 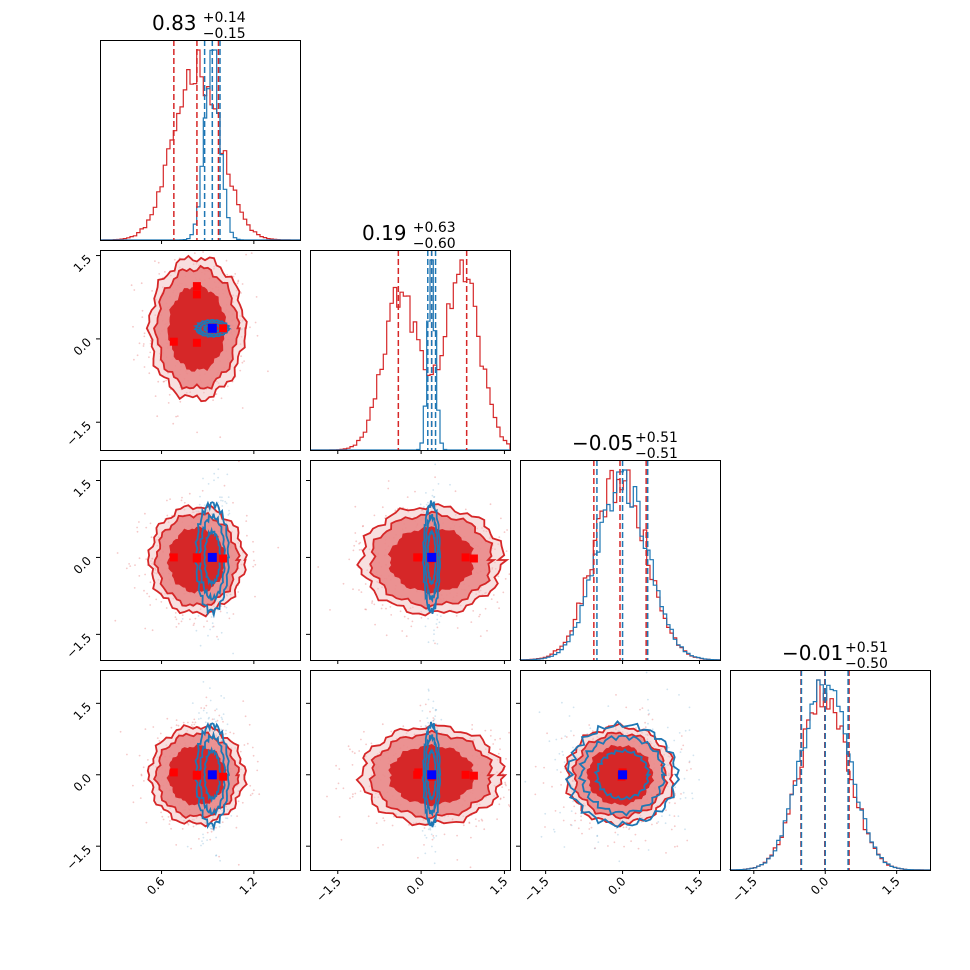 I want to click on title-value-0: 0.83, so click(x=174, y=23).